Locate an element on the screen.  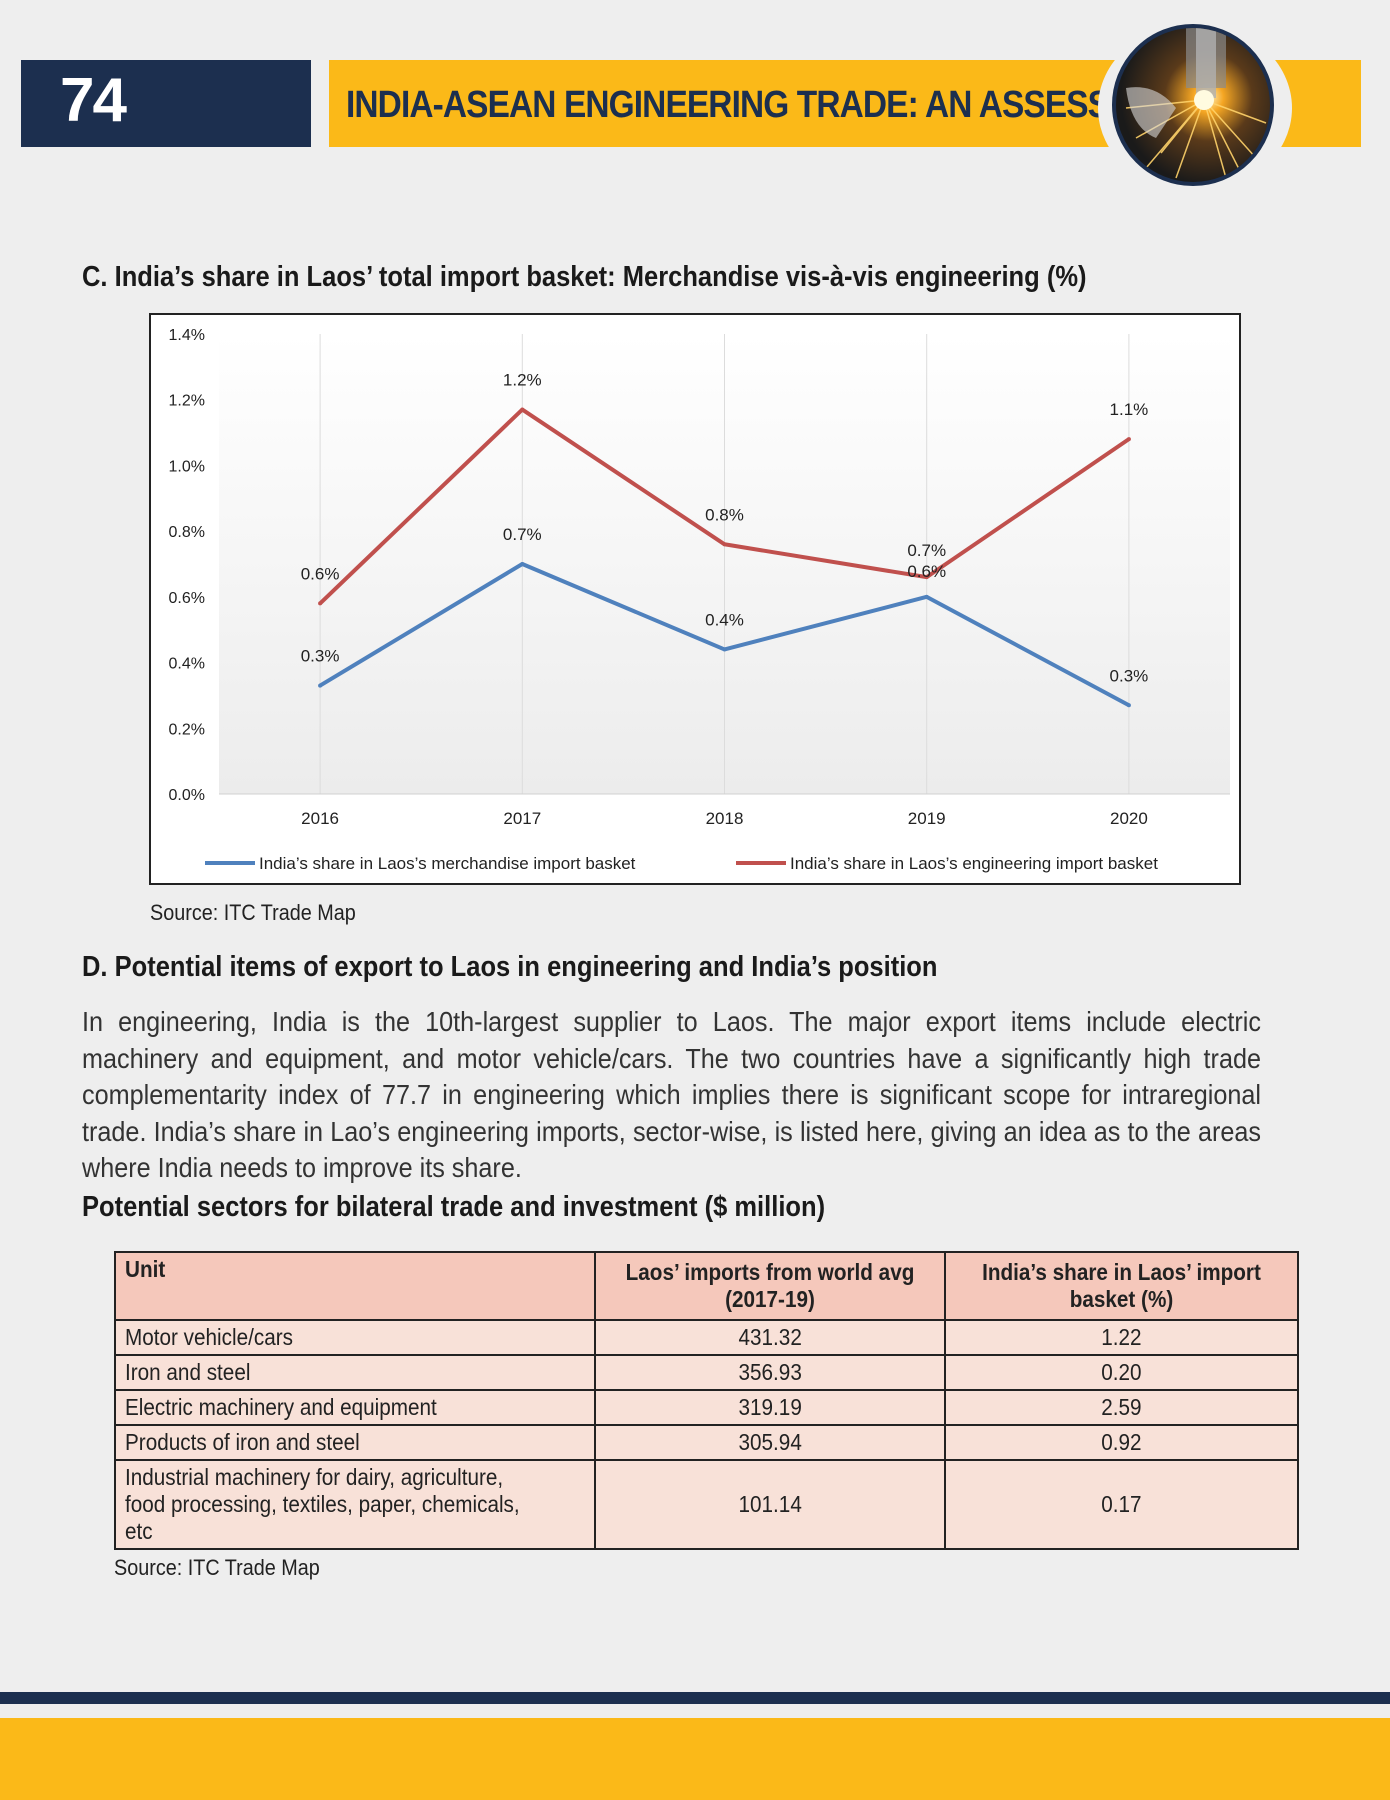
cell-imports: 356.93 is located at coordinates (770, 1372).